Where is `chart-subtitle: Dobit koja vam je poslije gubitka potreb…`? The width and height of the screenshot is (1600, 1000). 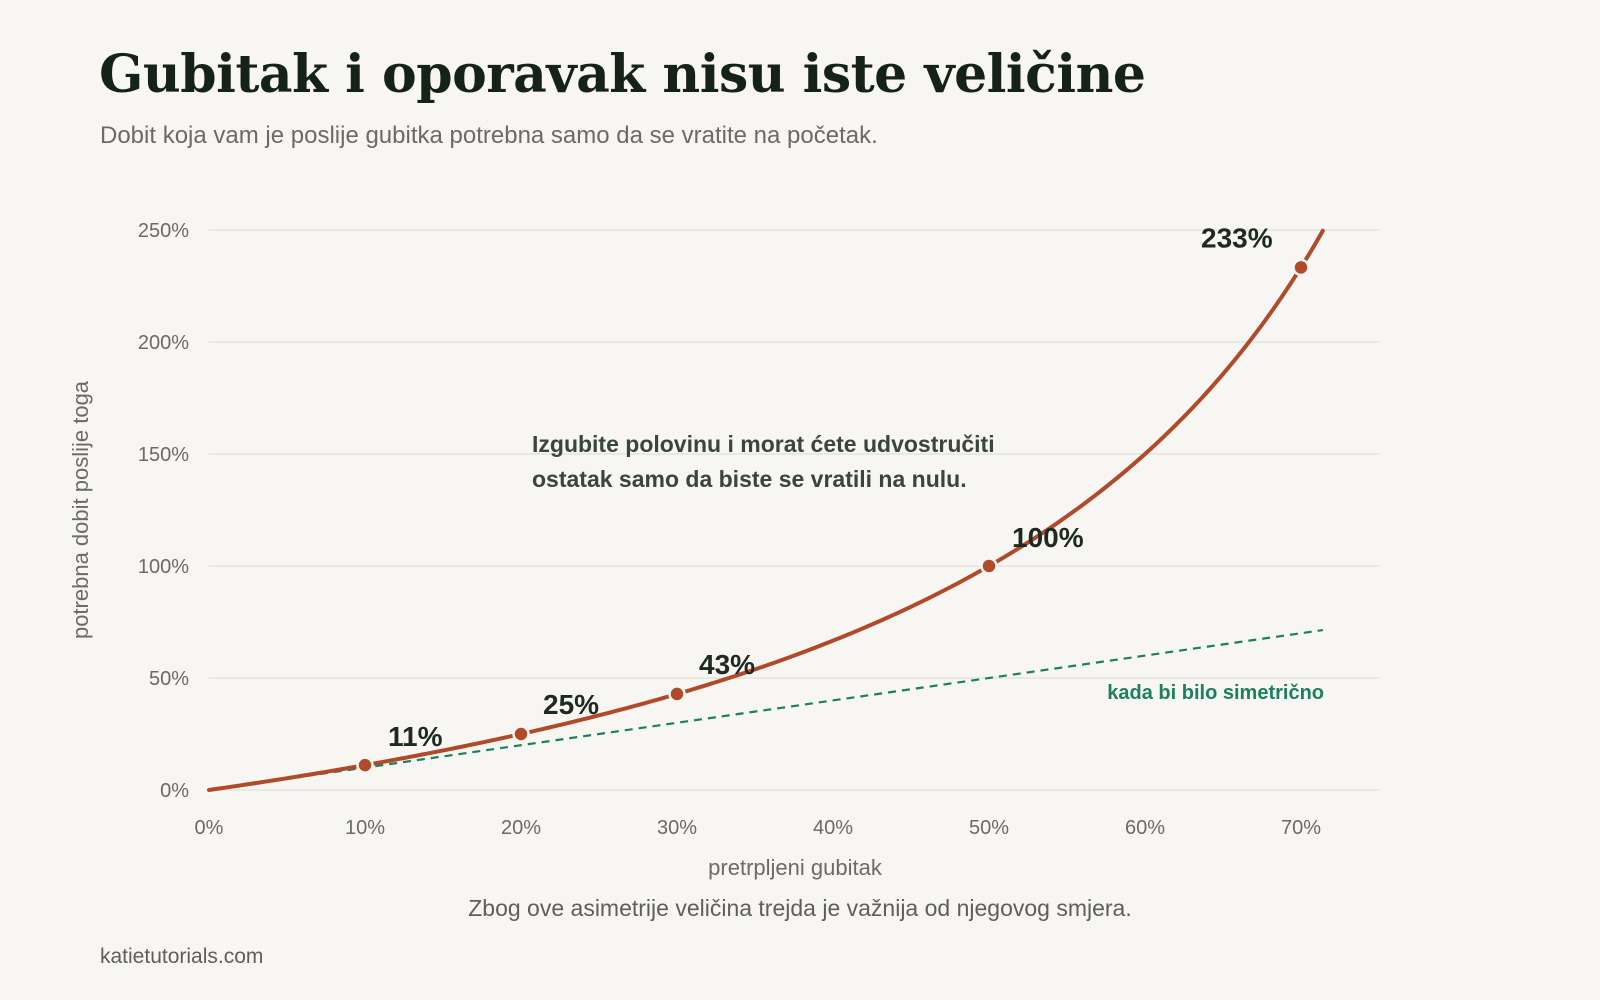
chart-subtitle: Dobit koja vam je poslije gubitka potreb… is located at coordinates (489, 135).